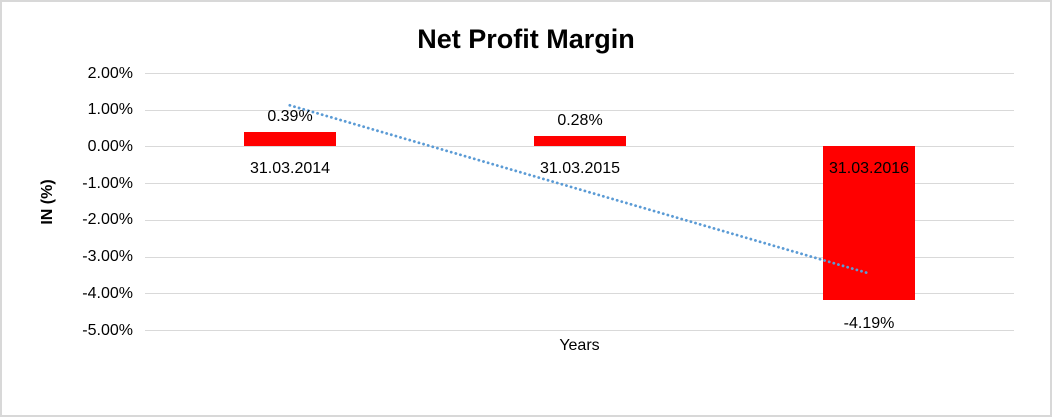  What do you see at coordinates (526, 39) in the screenshot?
I see `chart-title: Net Profit Margin` at bounding box center [526, 39].